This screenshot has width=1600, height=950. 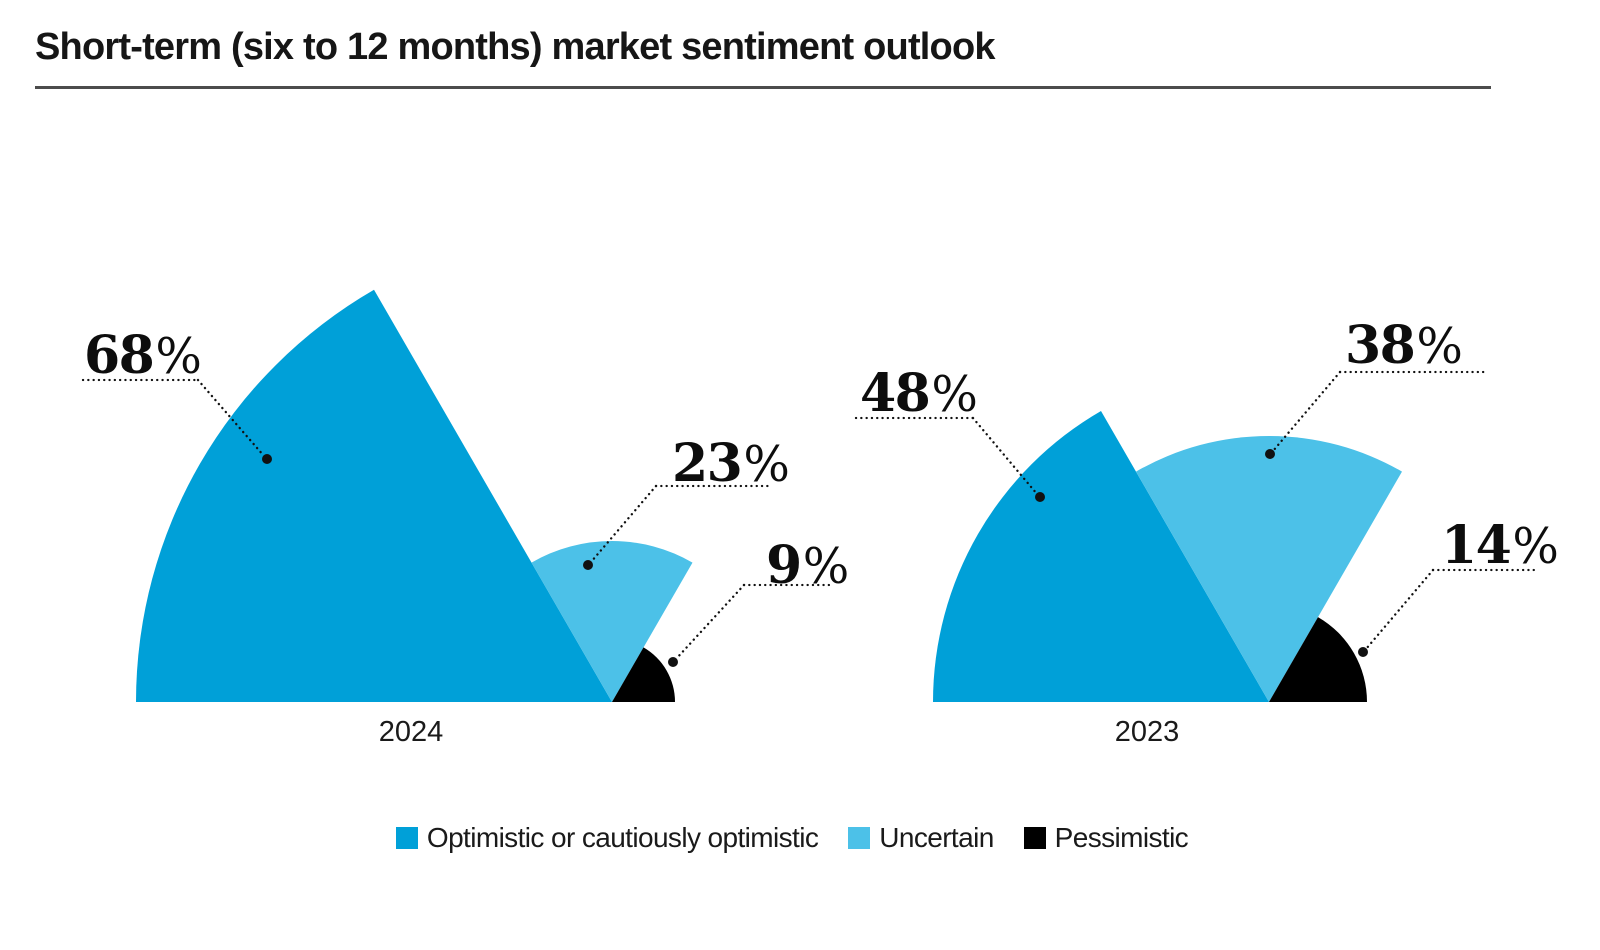 I want to click on legend-swatch-pessimistic-icon, so click(x=1034, y=838).